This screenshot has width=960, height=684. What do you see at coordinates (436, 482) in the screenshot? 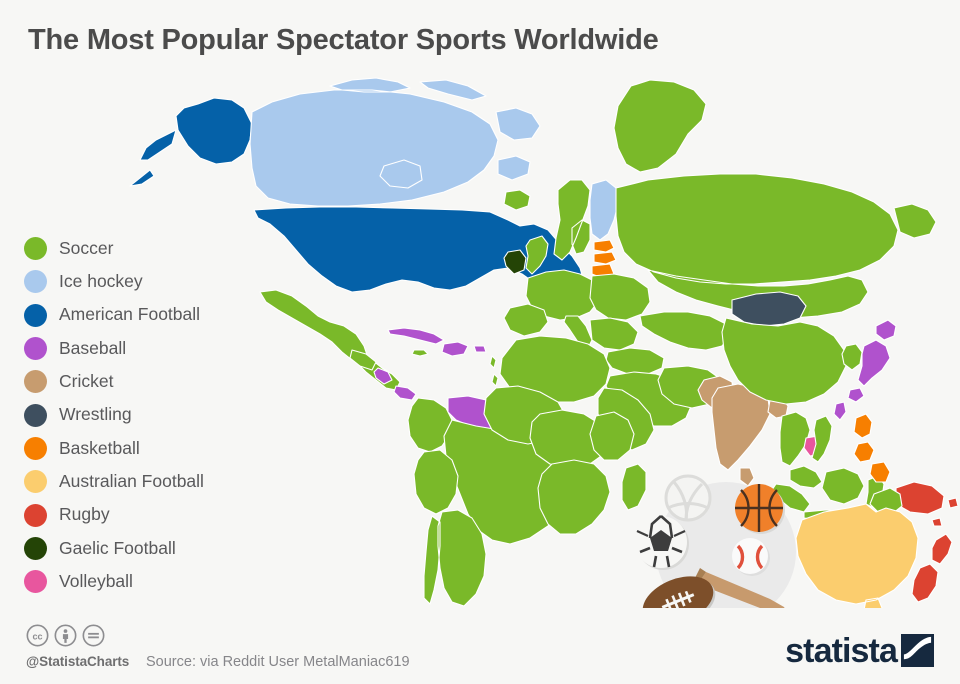
I see `region-peru-bolivia` at bounding box center [436, 482].